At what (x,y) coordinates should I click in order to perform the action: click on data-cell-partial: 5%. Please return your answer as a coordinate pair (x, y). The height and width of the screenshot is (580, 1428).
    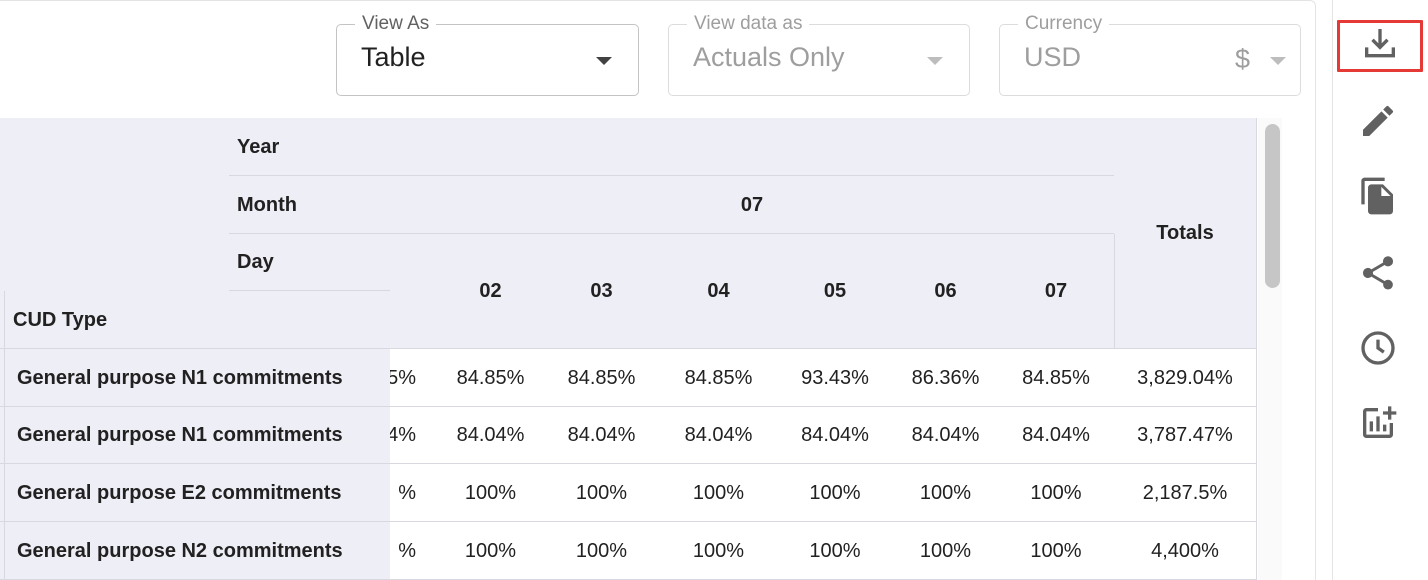
    Looking at the image, I should click on (414, 378).